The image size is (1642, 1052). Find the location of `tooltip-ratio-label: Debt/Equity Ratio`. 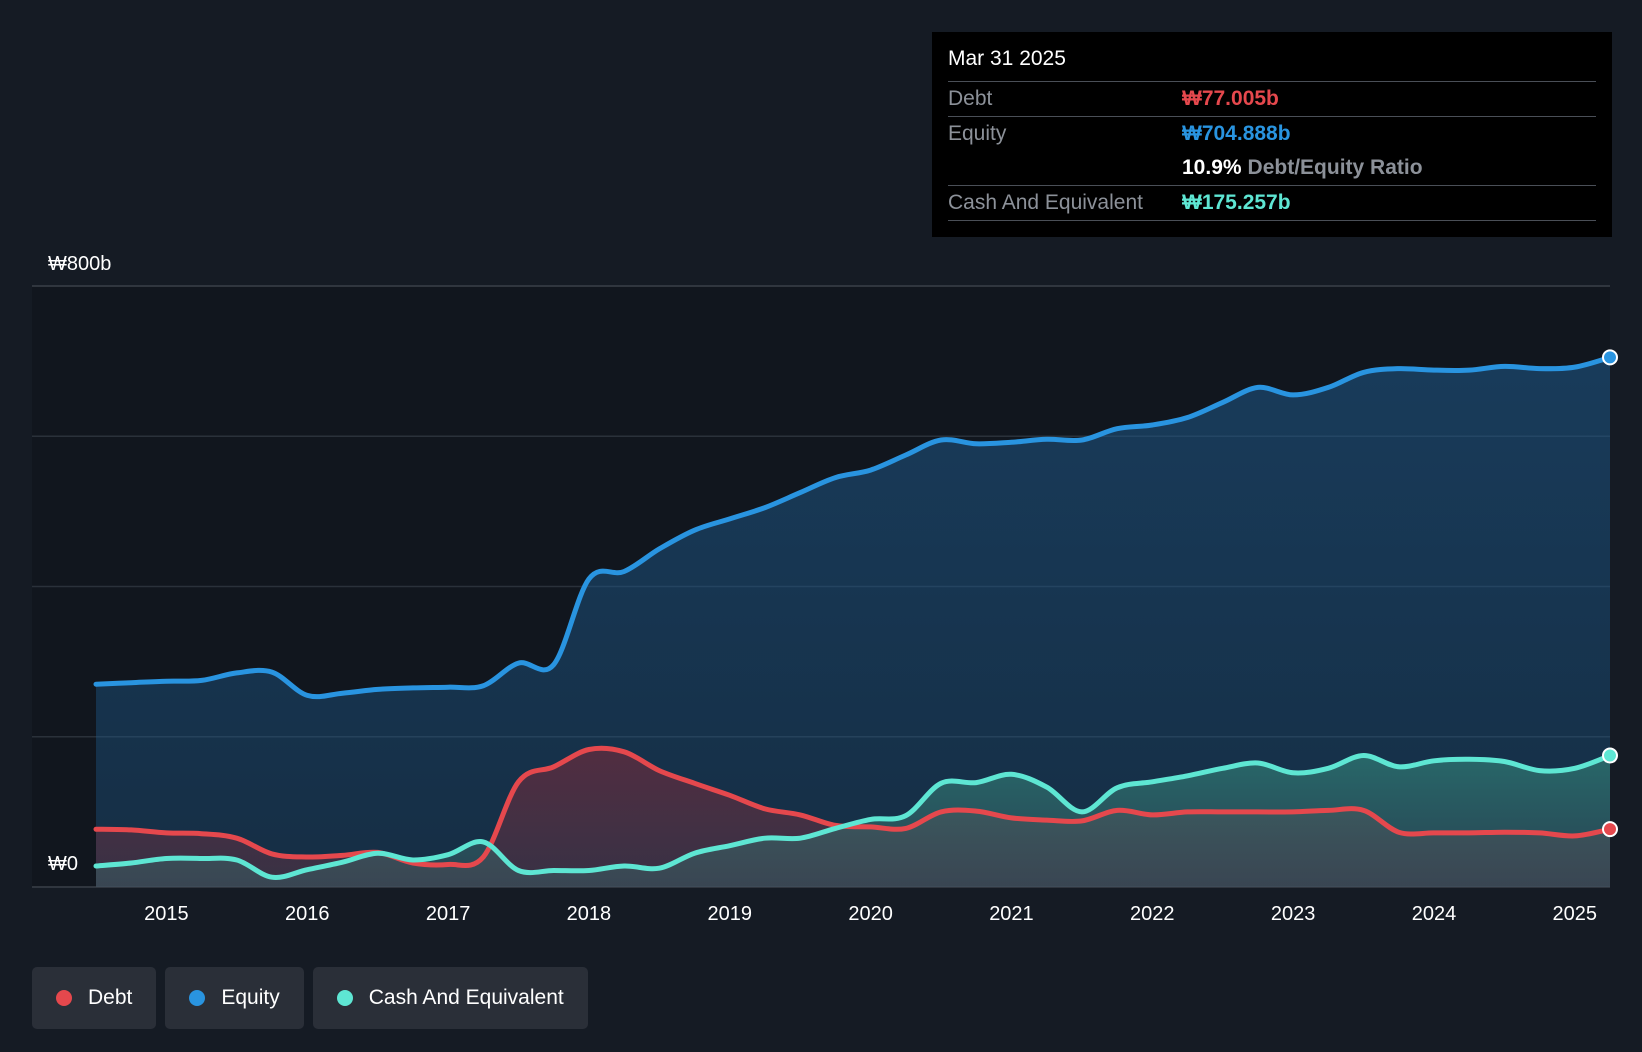

tooltip-ratio-label: Debt/Equity Ratio is located at coordinates (1335, 167).